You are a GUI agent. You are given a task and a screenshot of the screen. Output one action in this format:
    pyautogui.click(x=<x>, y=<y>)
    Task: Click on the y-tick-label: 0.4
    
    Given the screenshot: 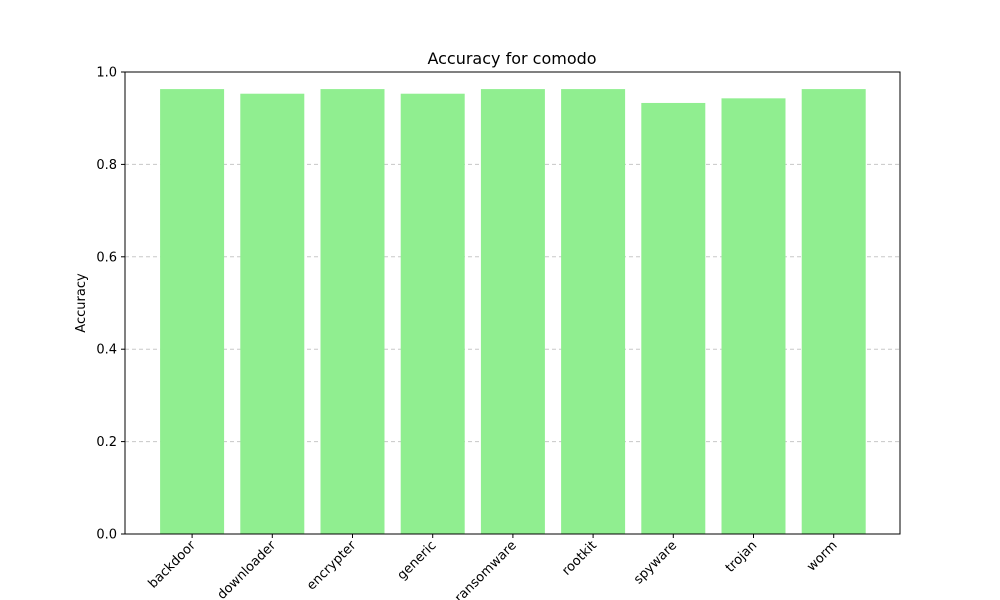 What is the action you would take?
    pyautogui.click(x=106, y=350)
    